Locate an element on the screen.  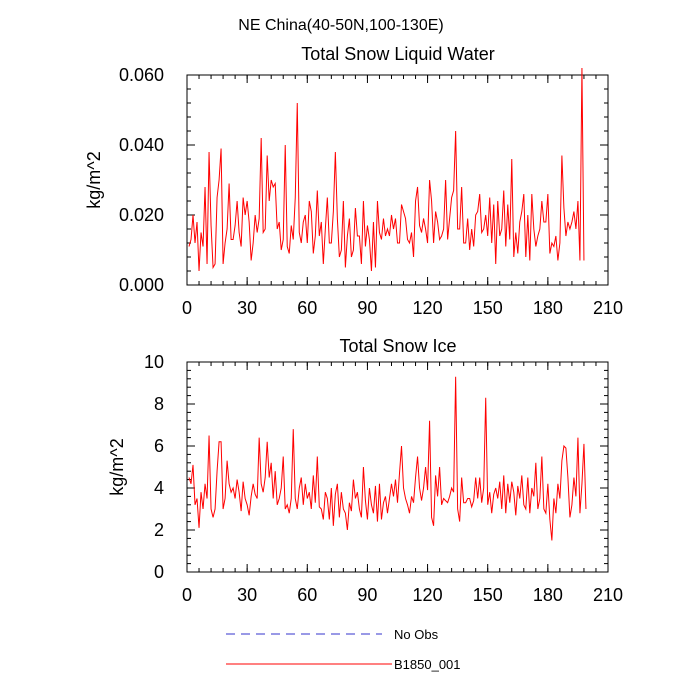
y-tick-label: 2 is located at coordinates (159, 530).